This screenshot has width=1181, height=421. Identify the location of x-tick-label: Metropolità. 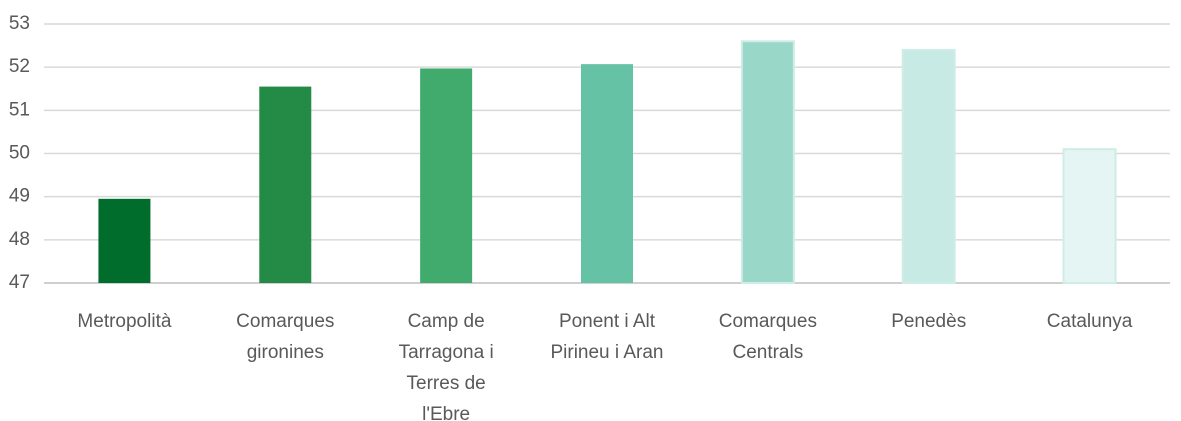
(124, 321).